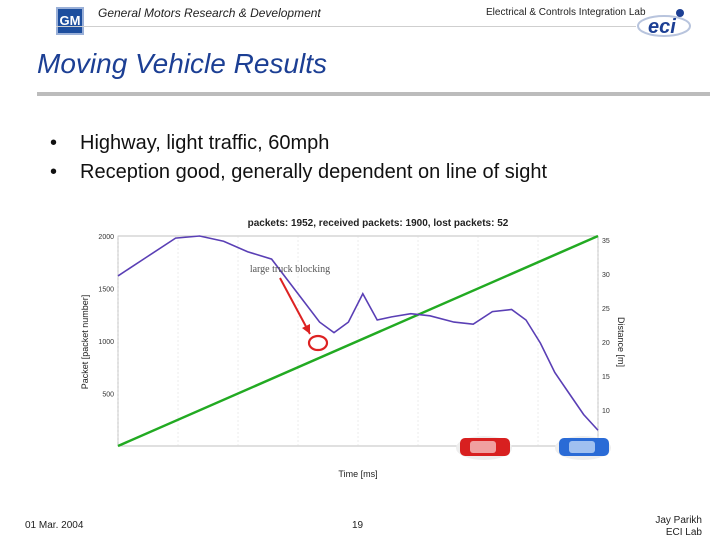 The height and width of the screenshot is (540, 720). What do you see at coordinates (290, 269) in the screenshot?
I see `annotation-text: large truck blocking` at bounding box center [290, 269].